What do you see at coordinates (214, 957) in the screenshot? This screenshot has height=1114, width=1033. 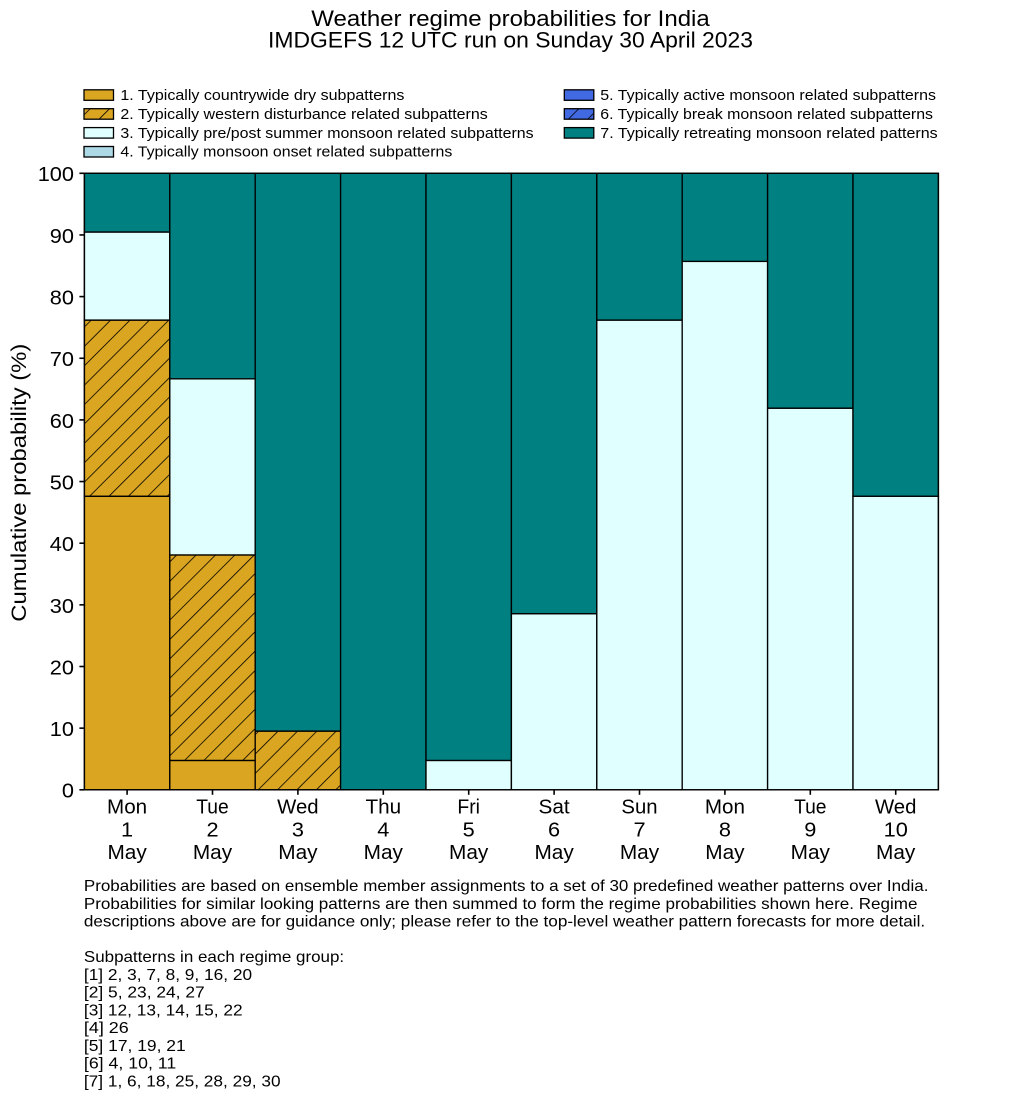 I see `svg-text:Subpatterns in each regime gro: Subpatterns in each regime group:` at bounding box center [214, 957].